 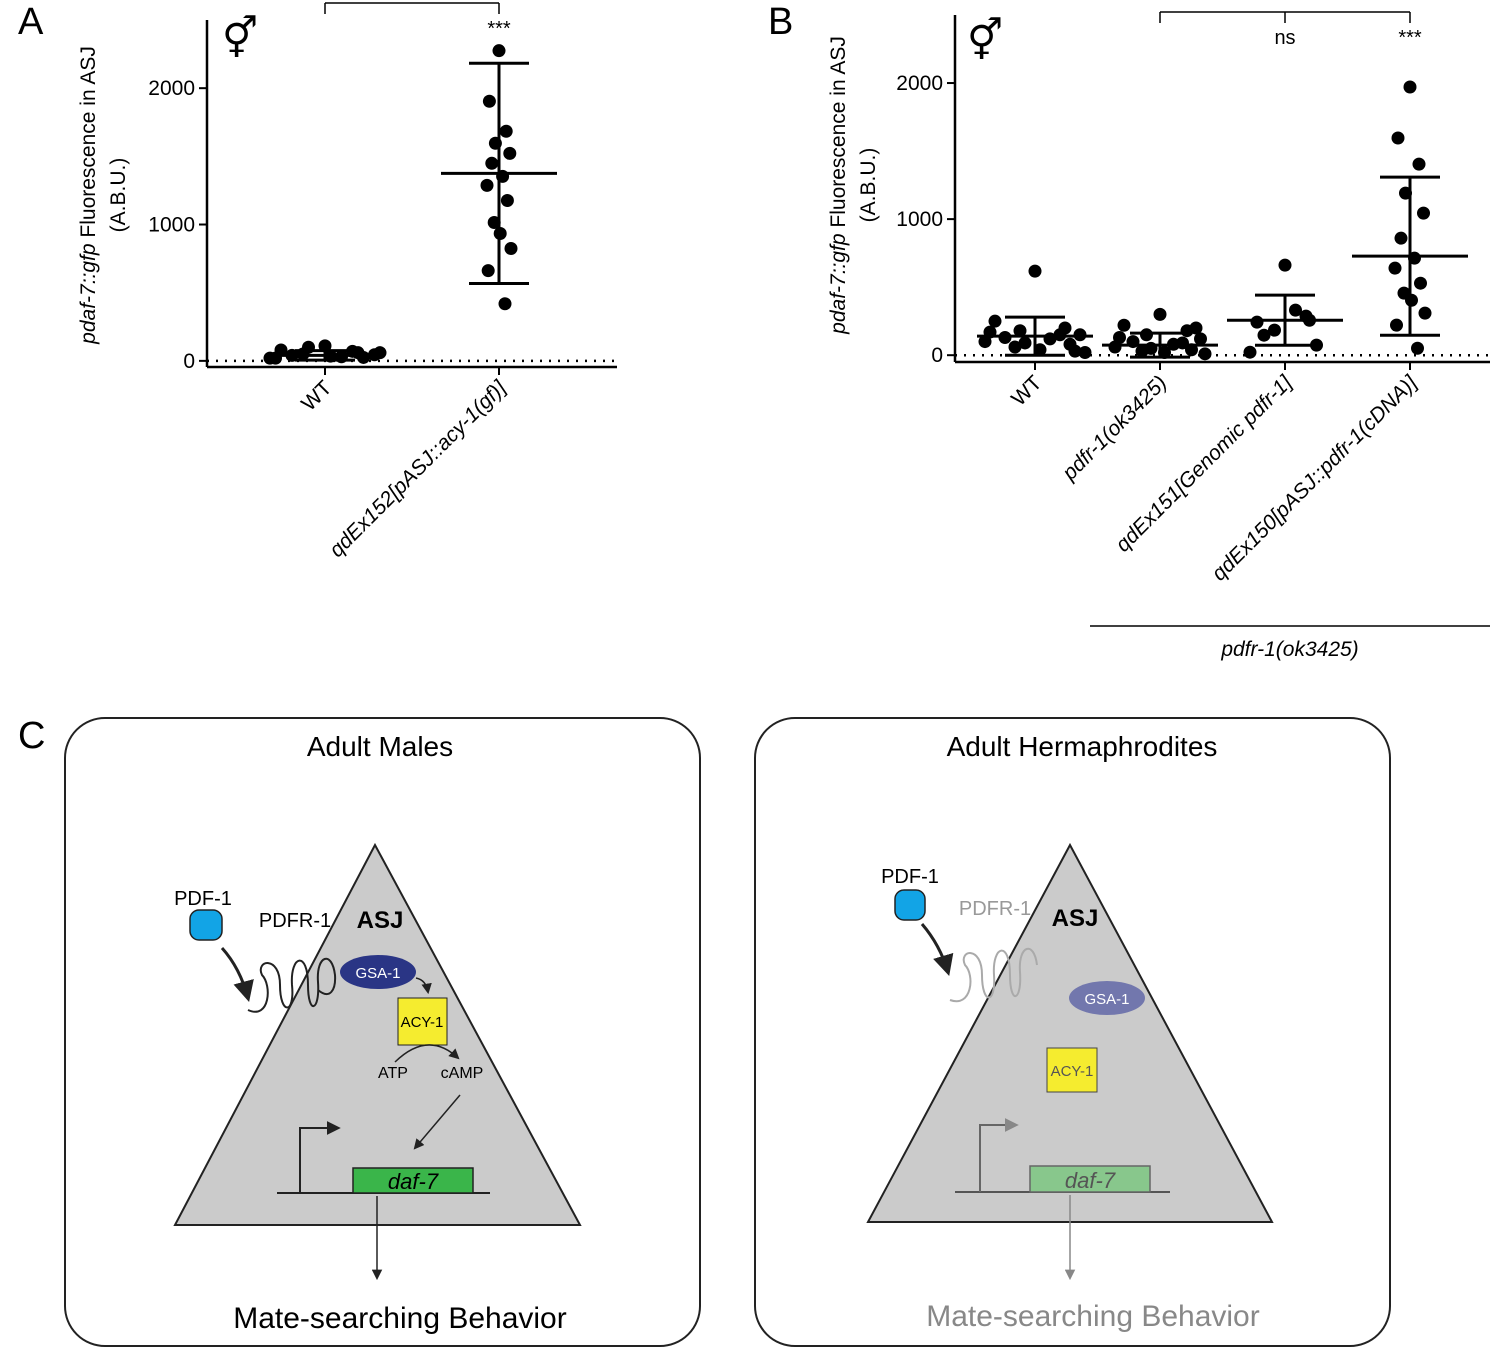 What do you see at coordinates (393, 1073) in the screenshot?
I see `substrate-label: ATP` at bounding box center [393, 1073].